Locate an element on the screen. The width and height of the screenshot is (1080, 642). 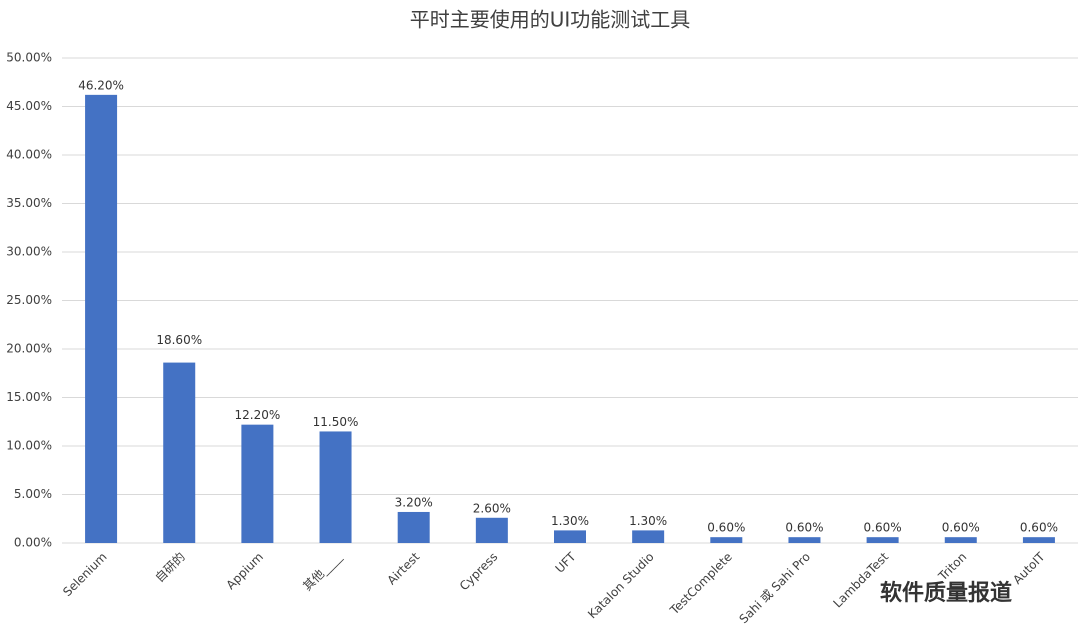
y-tick-label: 45.00% is located at coordinates (29, 106).